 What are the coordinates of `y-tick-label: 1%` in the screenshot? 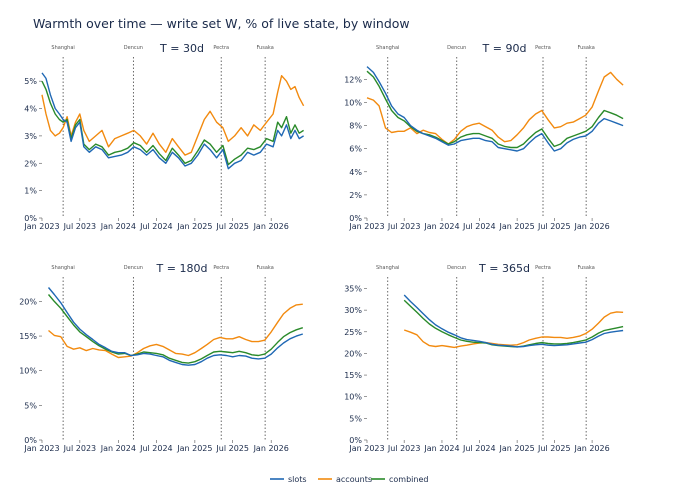 It's located at (30, 191).